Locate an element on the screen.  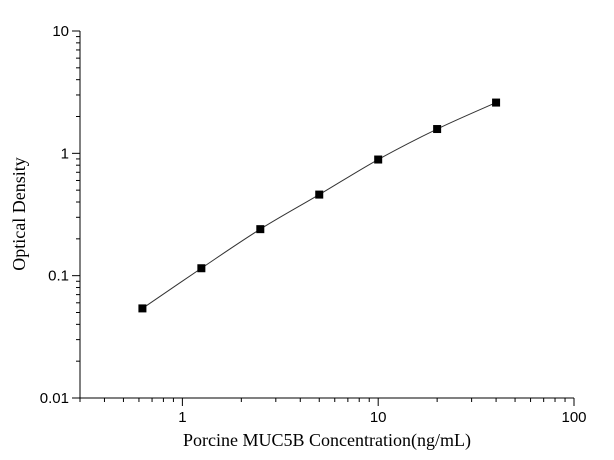
y-axis-label: Optical Density is located at coordinates (19, 213).